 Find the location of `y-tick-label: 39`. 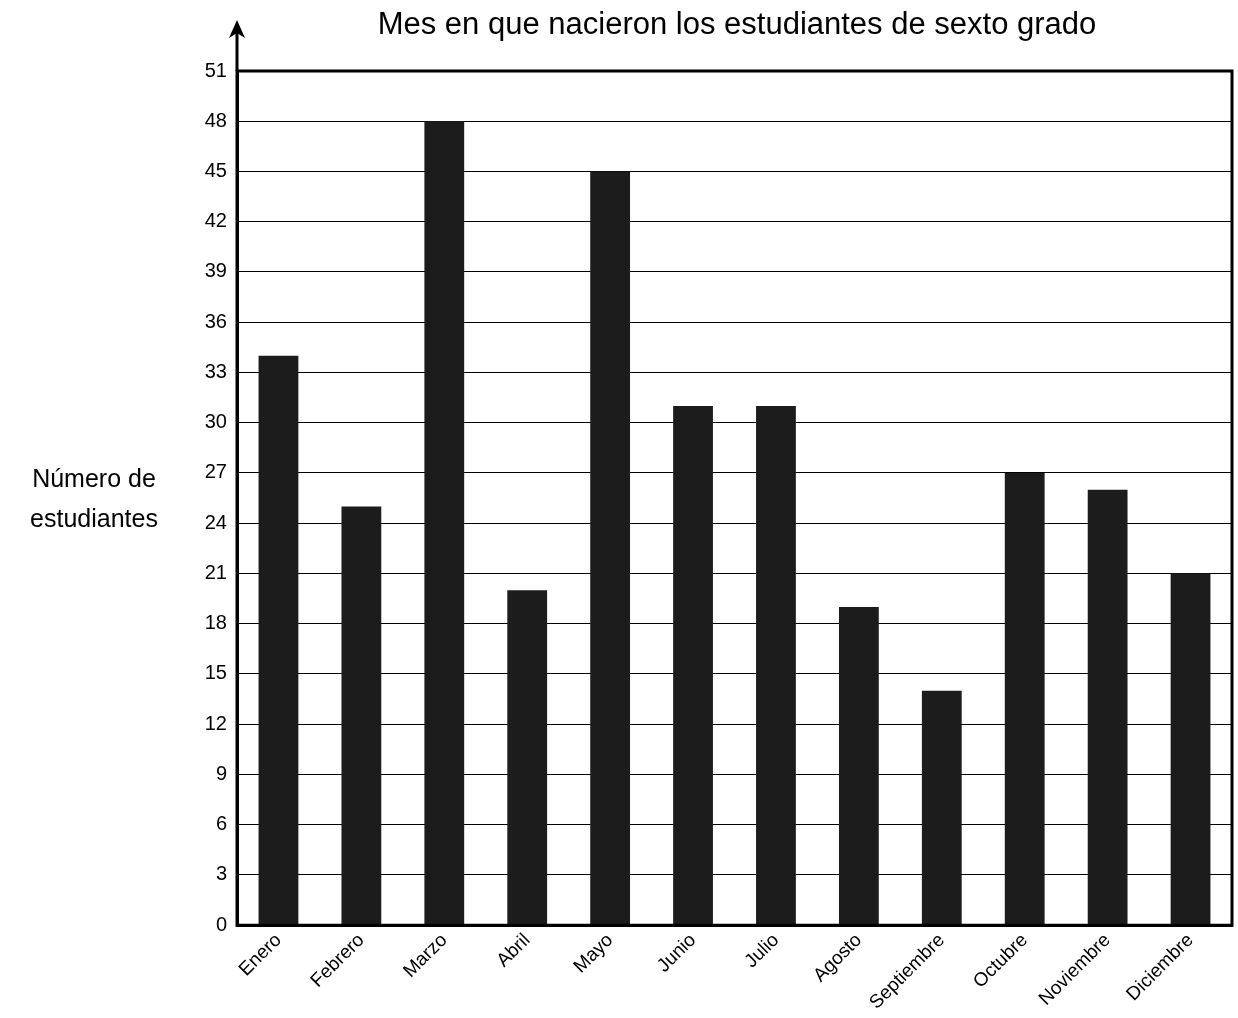

y-tick-label: 39 is located at coordinates (215, 270).